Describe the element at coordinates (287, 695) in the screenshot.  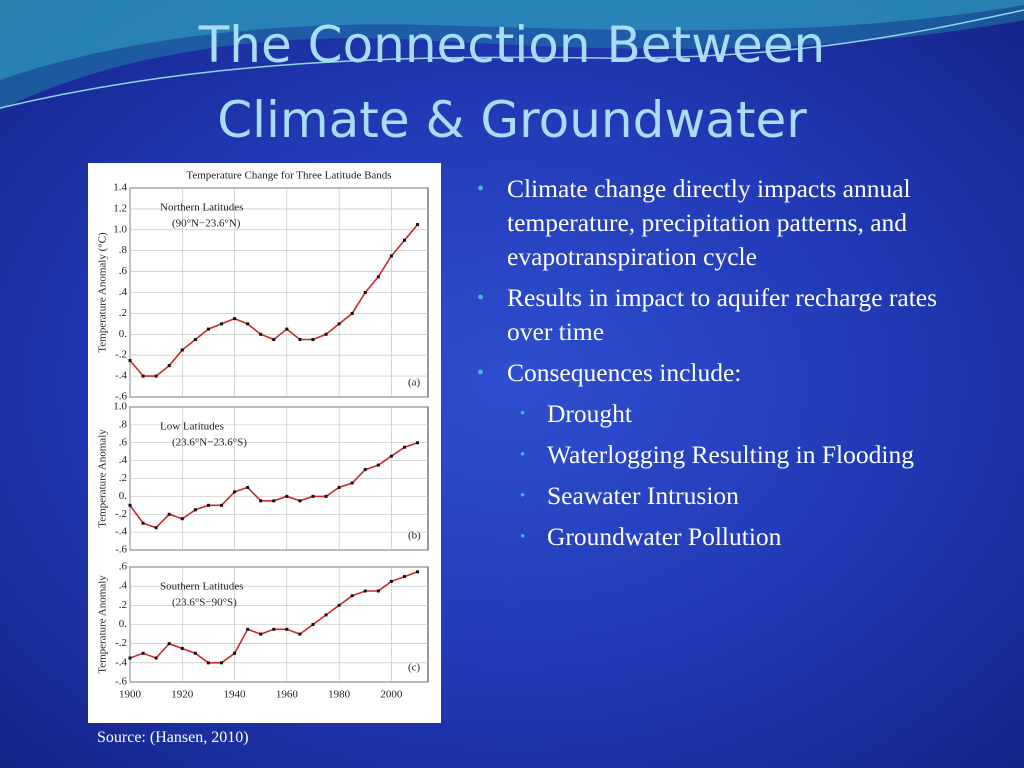
I see `x-tick-label: 1960` at that location.